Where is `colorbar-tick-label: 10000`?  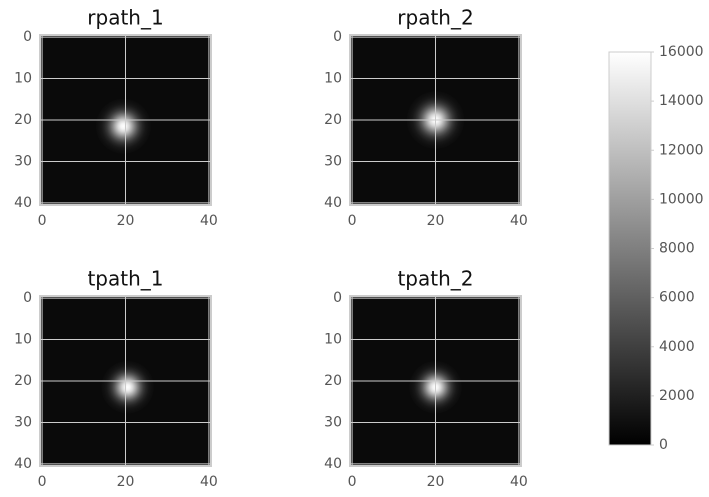
colorbar-tick-label: 10000 is located at coordinates (681, 199).